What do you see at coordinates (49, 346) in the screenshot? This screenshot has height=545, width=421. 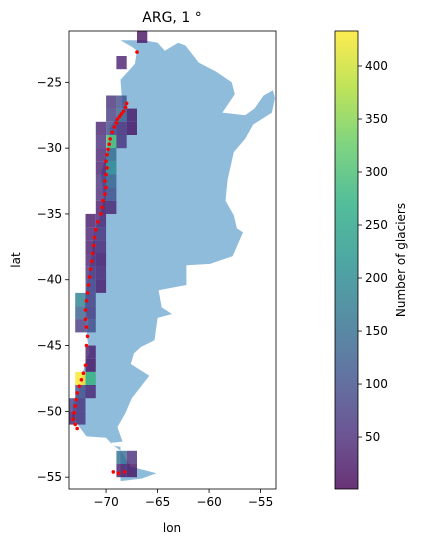 I see `y-tick-label: −45` at bounding box center [49, 346].